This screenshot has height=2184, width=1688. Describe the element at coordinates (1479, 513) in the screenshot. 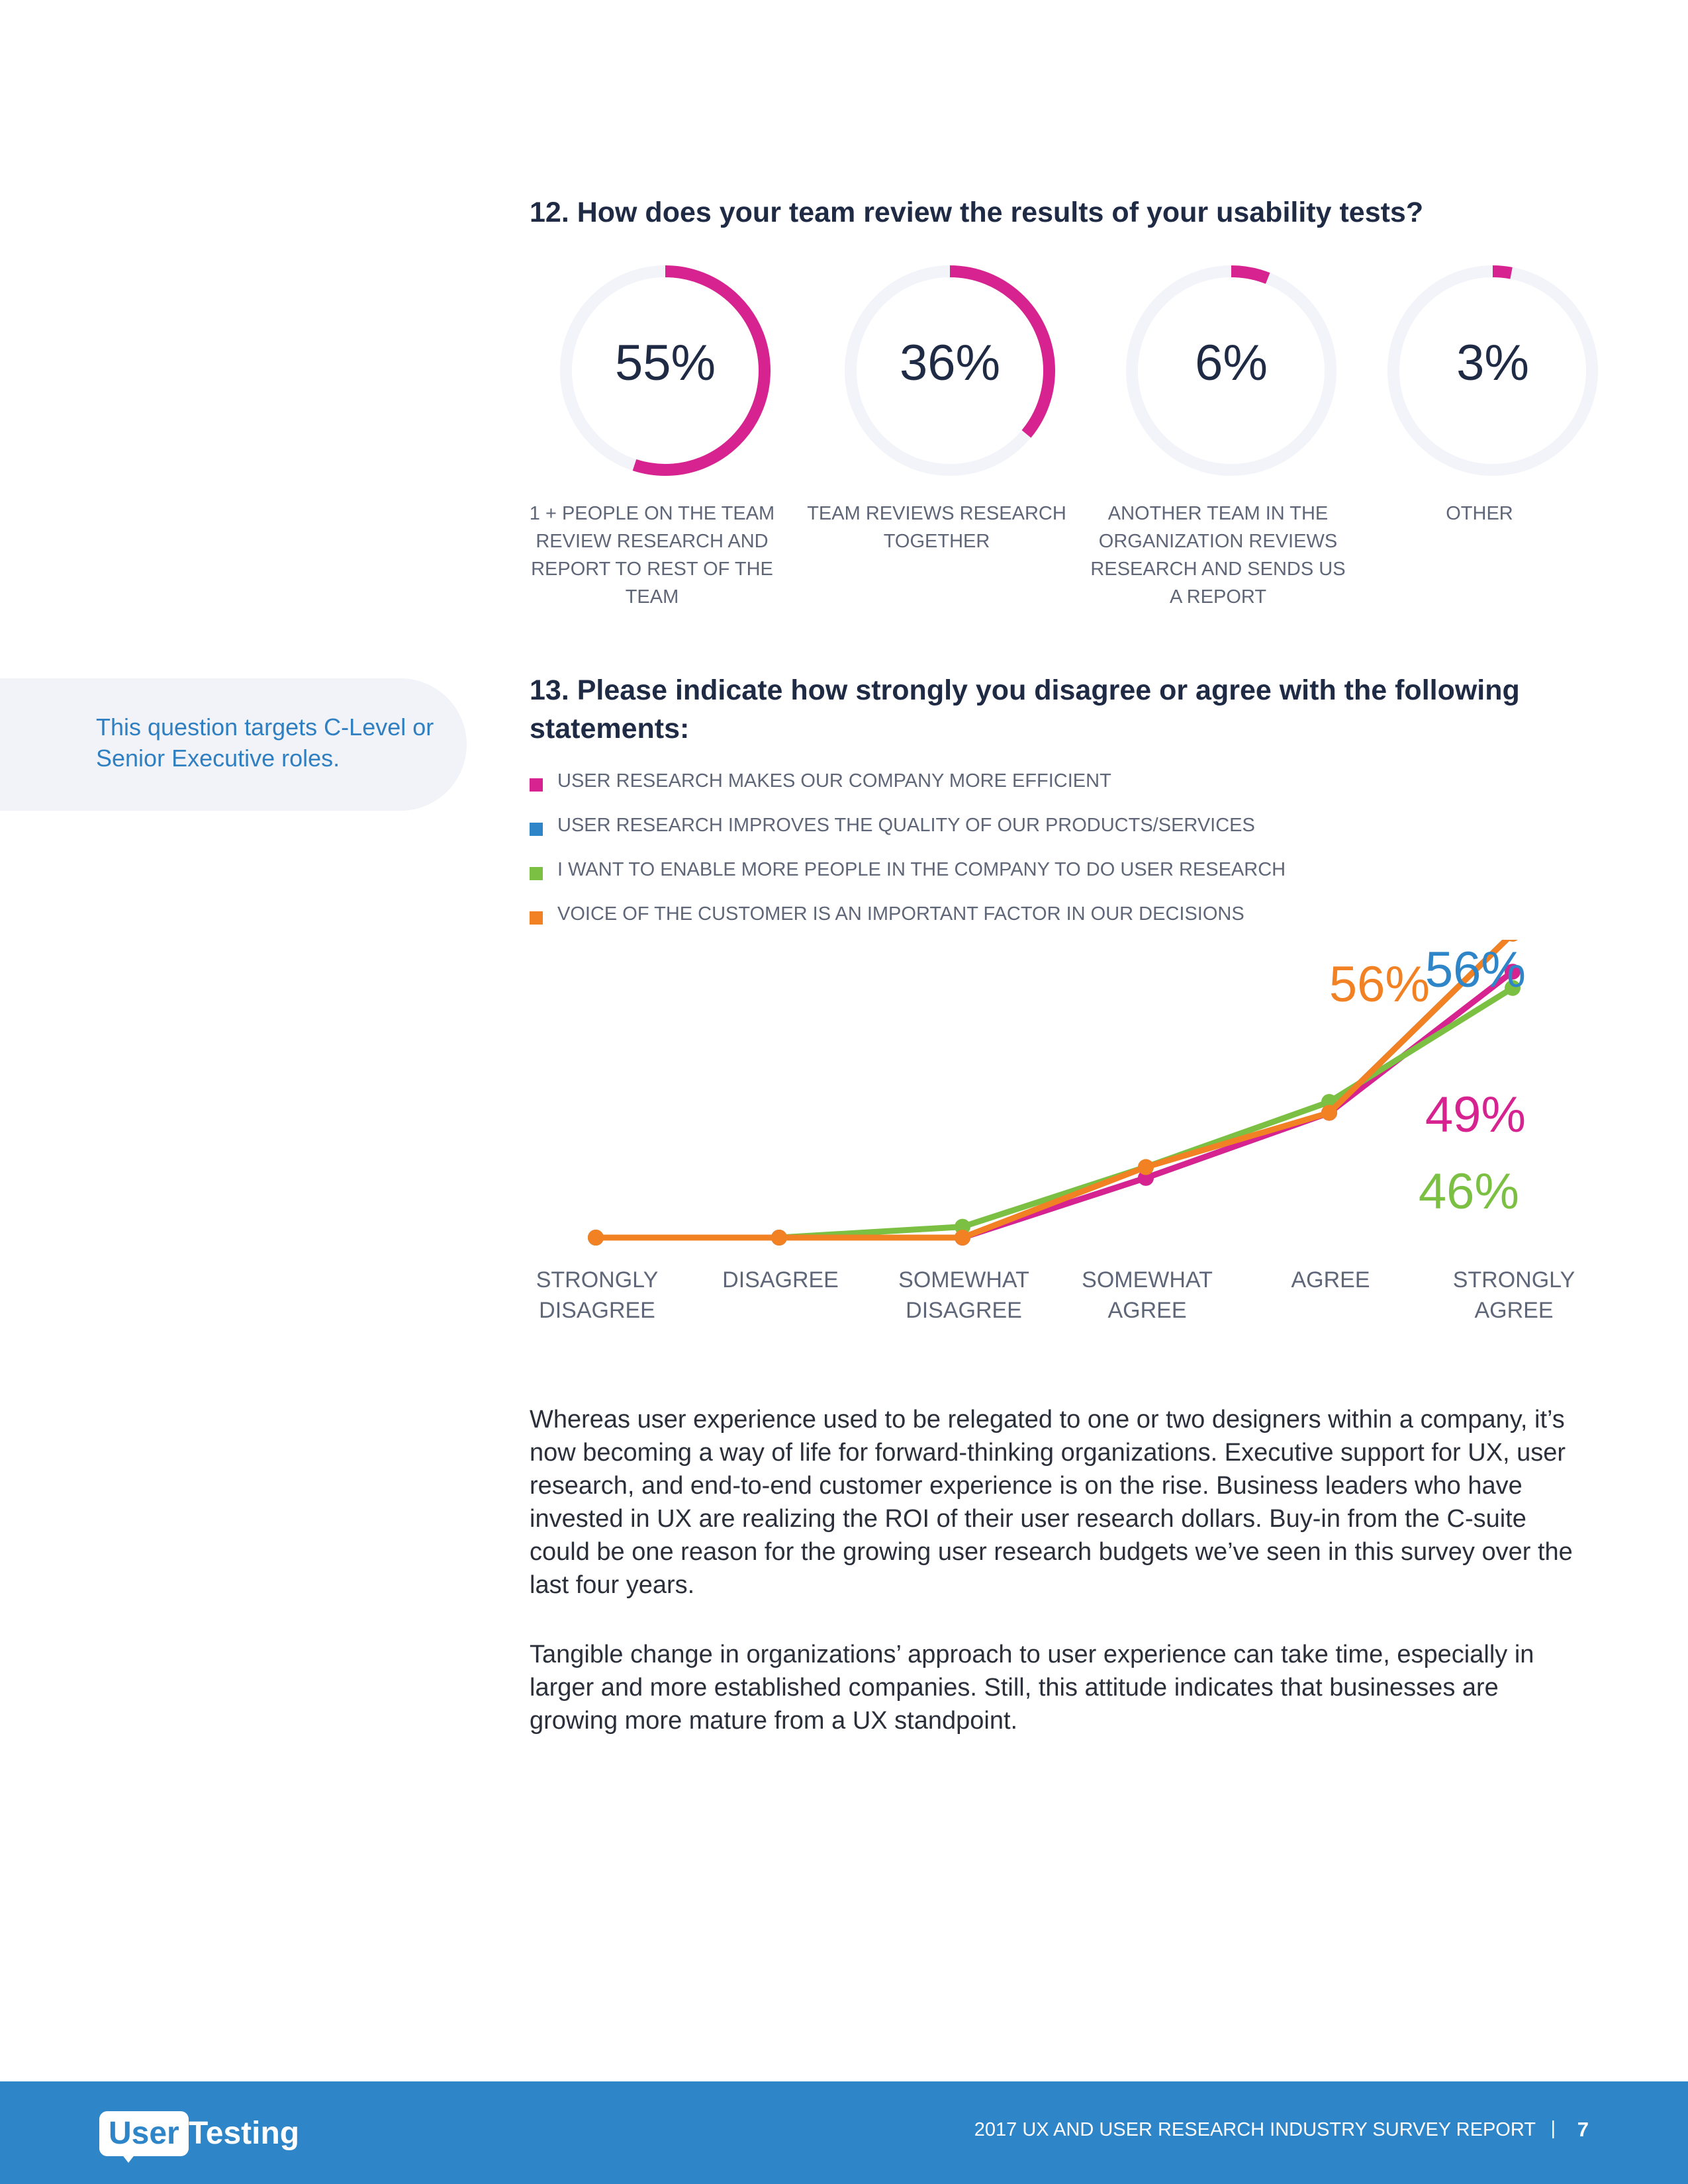

I see `donut-label: OTHER` at that location.